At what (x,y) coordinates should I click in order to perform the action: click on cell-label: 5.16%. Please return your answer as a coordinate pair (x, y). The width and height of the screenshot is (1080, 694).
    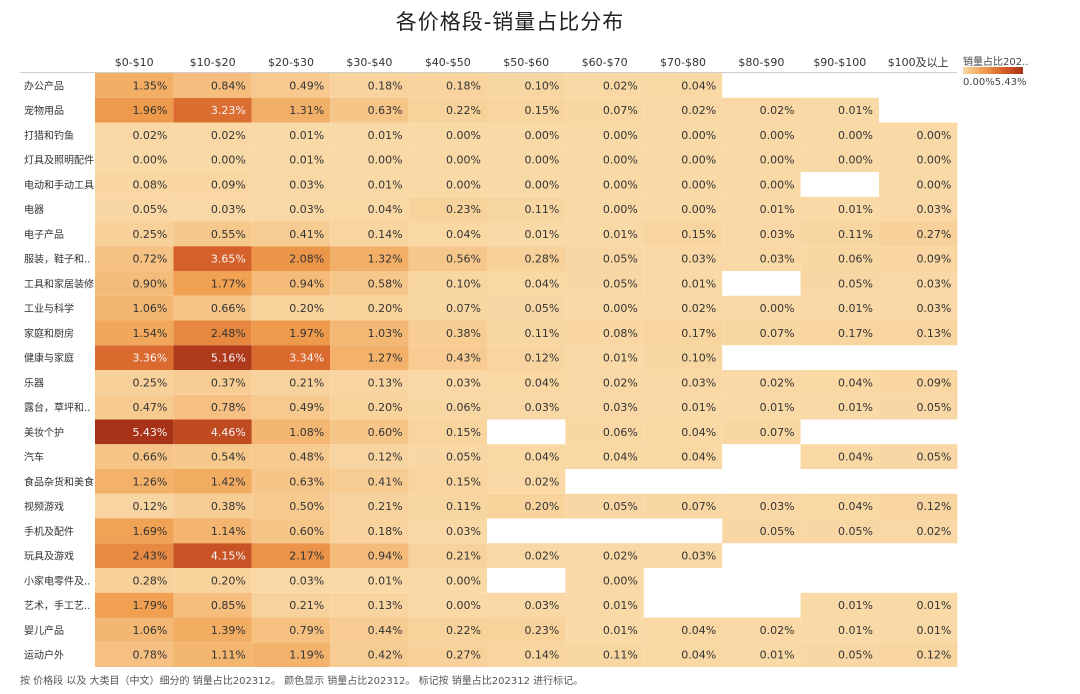
    Looking at the image, I should click on (228, 358).